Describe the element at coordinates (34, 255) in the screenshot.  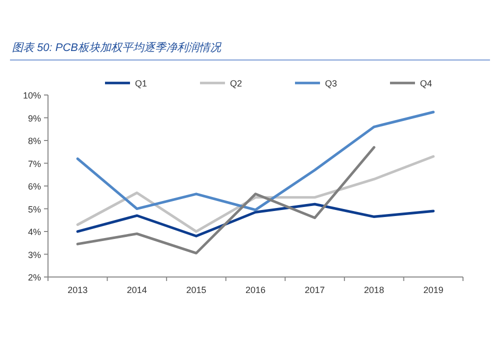
I see `y-tick-label: 3%` at that location.